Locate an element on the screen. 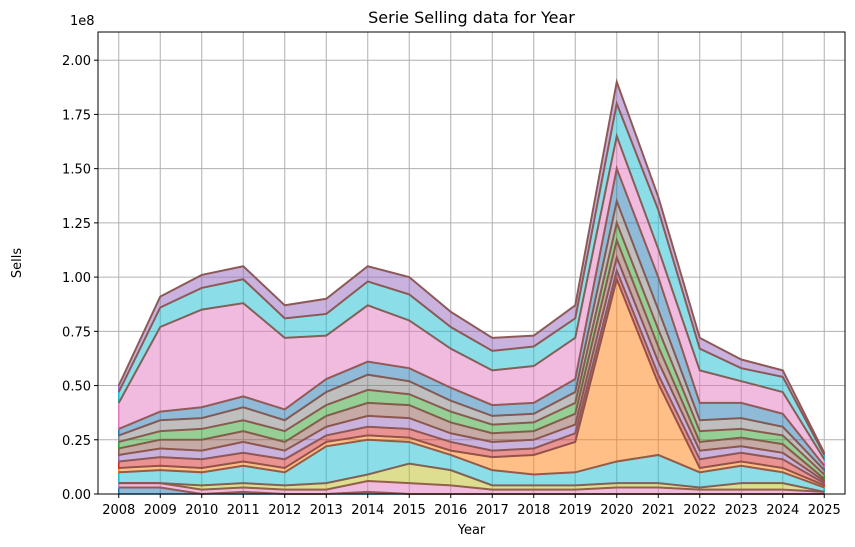 This screenshot has width=855, height=547. x-axis-label: Year is located at coordinates (471, 530).